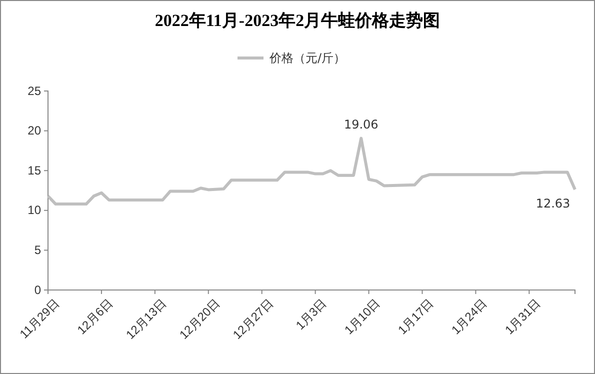  I want to click on x-tick-label: 11月29日, so click(39, 319).